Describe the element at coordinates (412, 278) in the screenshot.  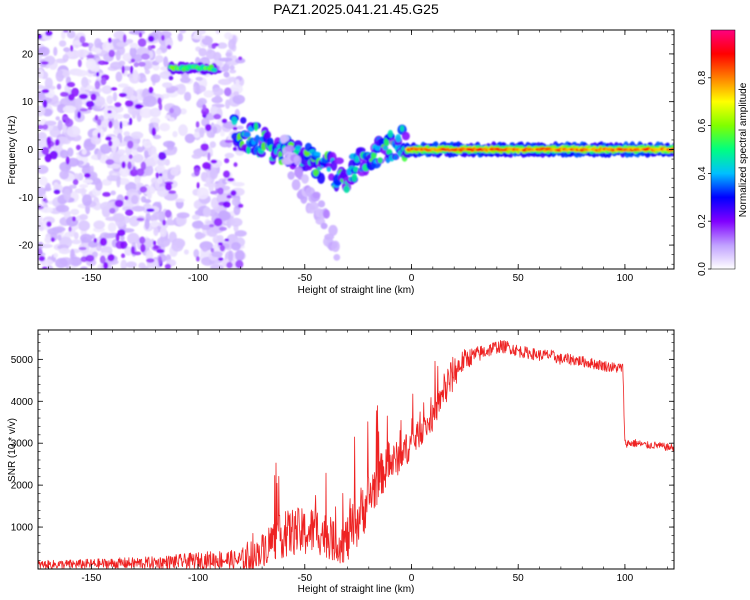
I see `x-tick-label: 0` at that location.